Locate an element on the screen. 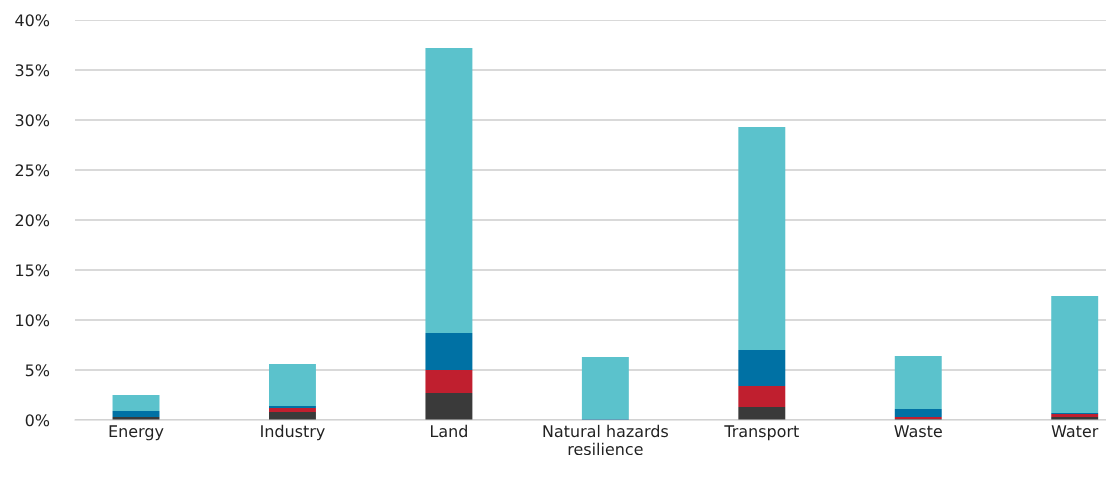 The height and width of the screenshot is (477, 1106). y-tick-label: 0% is located at coordinates (37, 420).